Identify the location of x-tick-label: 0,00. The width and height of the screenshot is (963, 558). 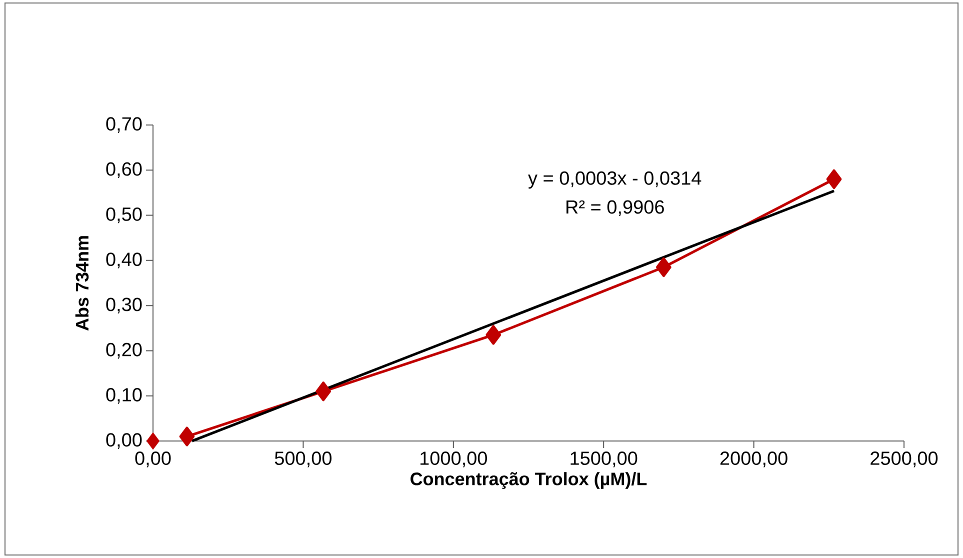
(153, 460).